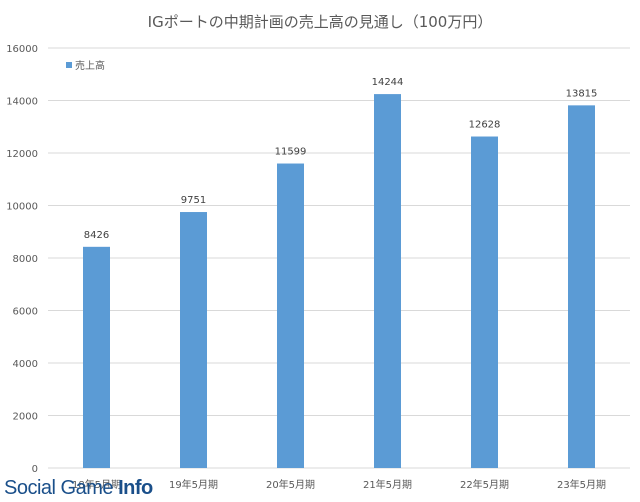 The width and height of the screenshot is (640, 502). What do you see at coordinates (22, 154) in the screenshot?
I see `y-tick-label: 12000` at bounding box center [22, 154].